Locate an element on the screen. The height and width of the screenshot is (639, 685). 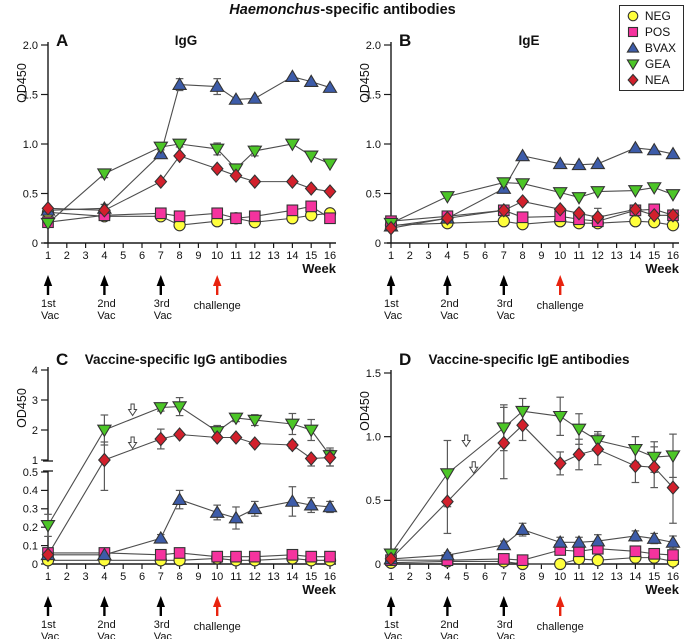
bvax-triangle-up-icon is located at coordinates (633, 47).